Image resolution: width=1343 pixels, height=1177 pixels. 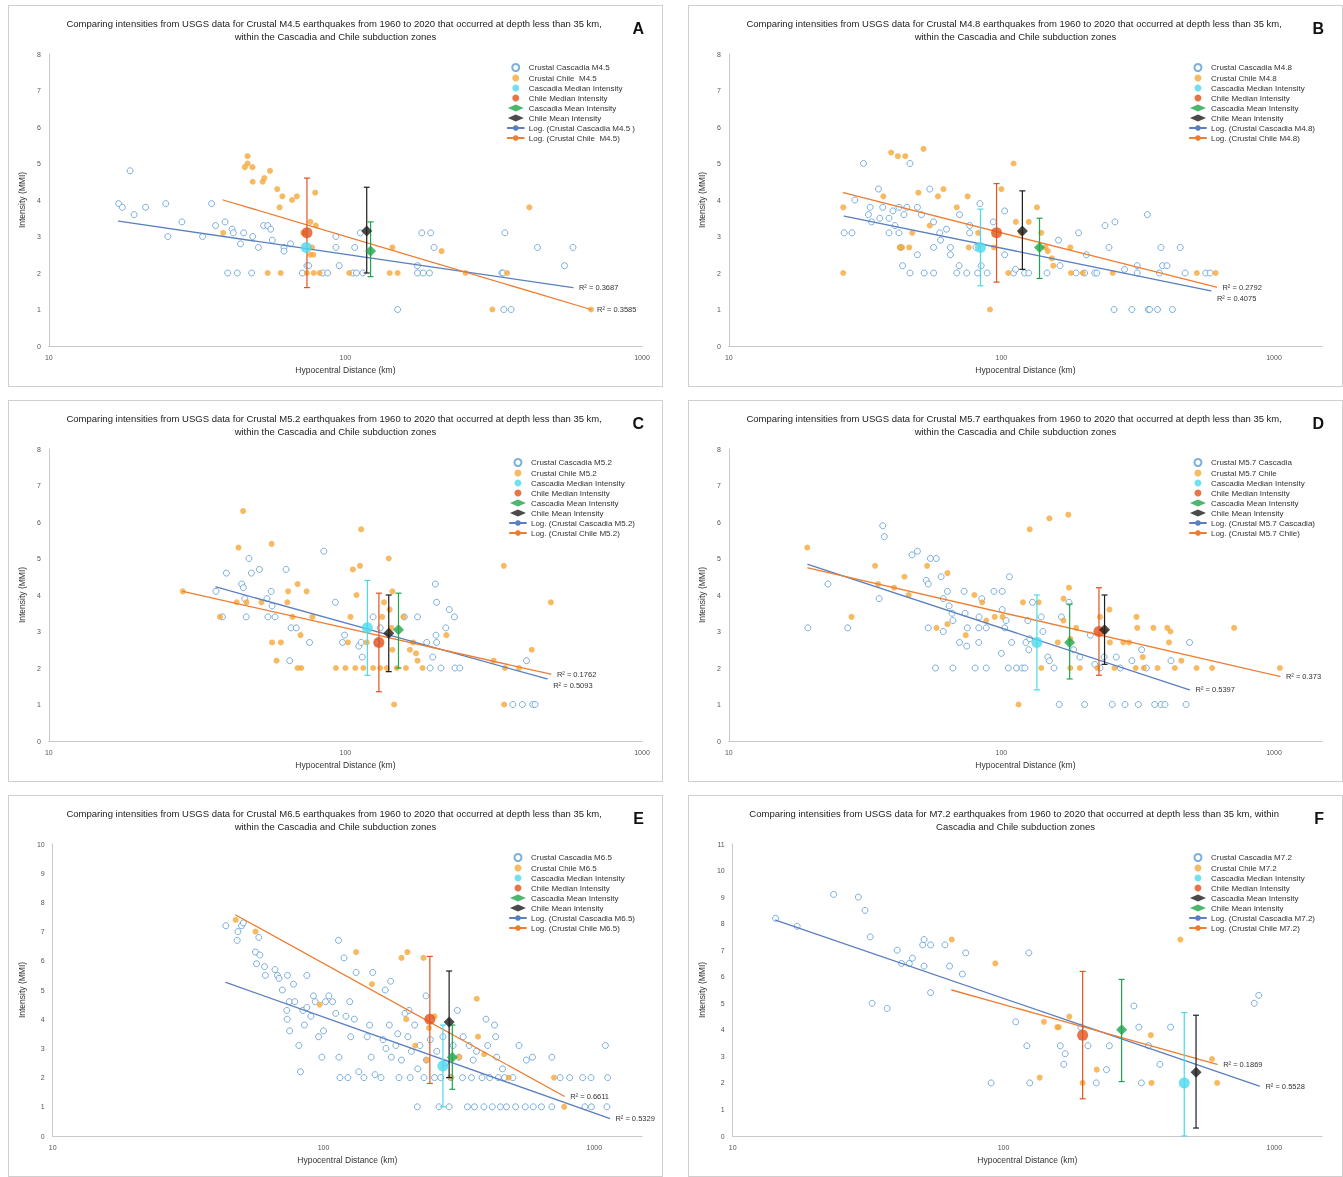 I want to click on legend-label: Crustal Cascadia M7.2, so click(x=1251, y=857).